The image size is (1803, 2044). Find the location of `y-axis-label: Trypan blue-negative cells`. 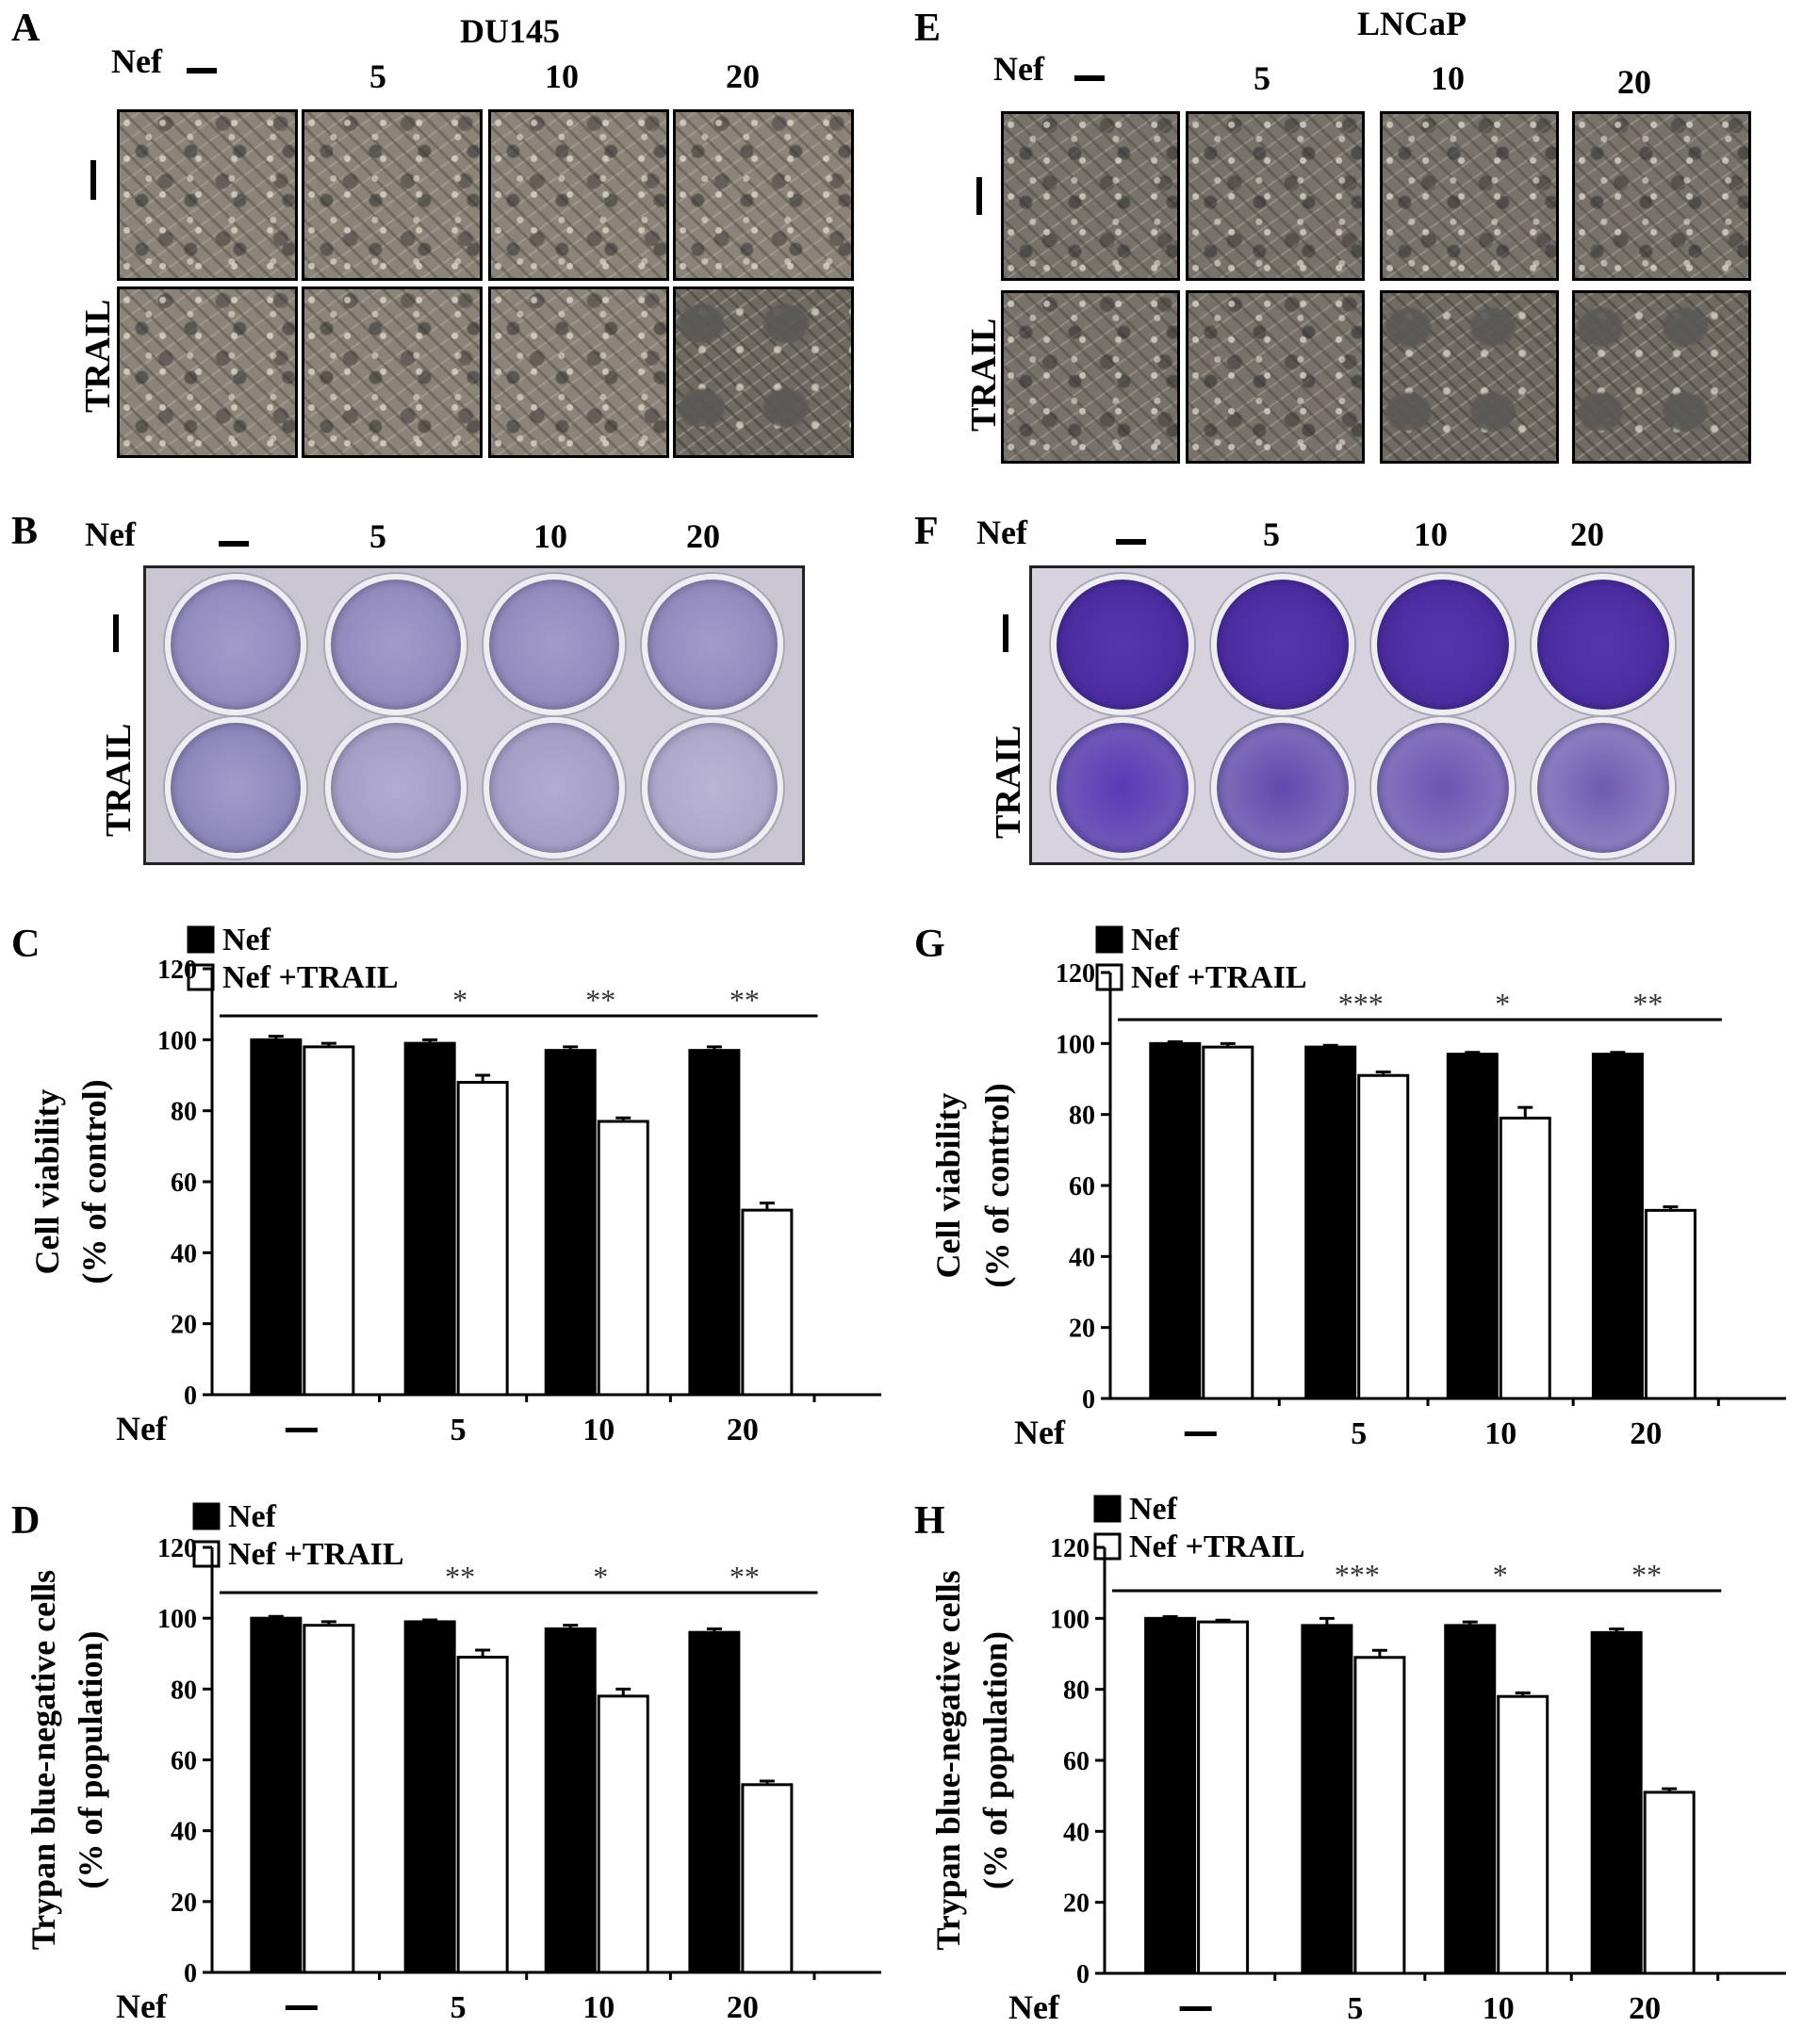

y-axis-label: Trypan blue-negative cells is located at coordinates (948, 1760).